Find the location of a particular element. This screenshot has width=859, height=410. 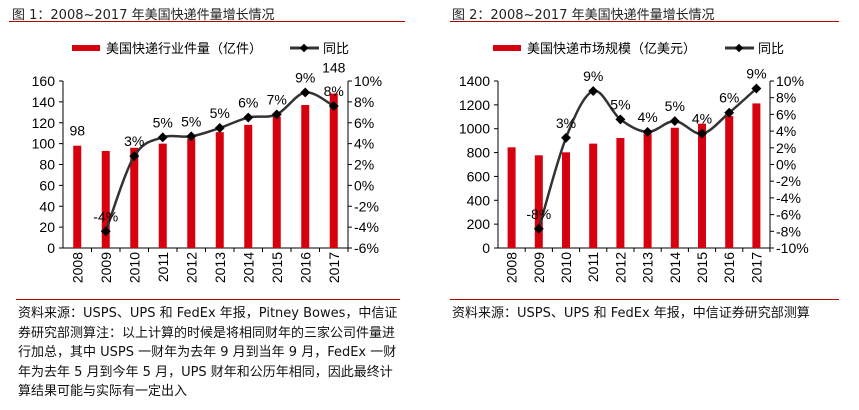

x-tick-label: 2012 is located at coordinates (191, 267).